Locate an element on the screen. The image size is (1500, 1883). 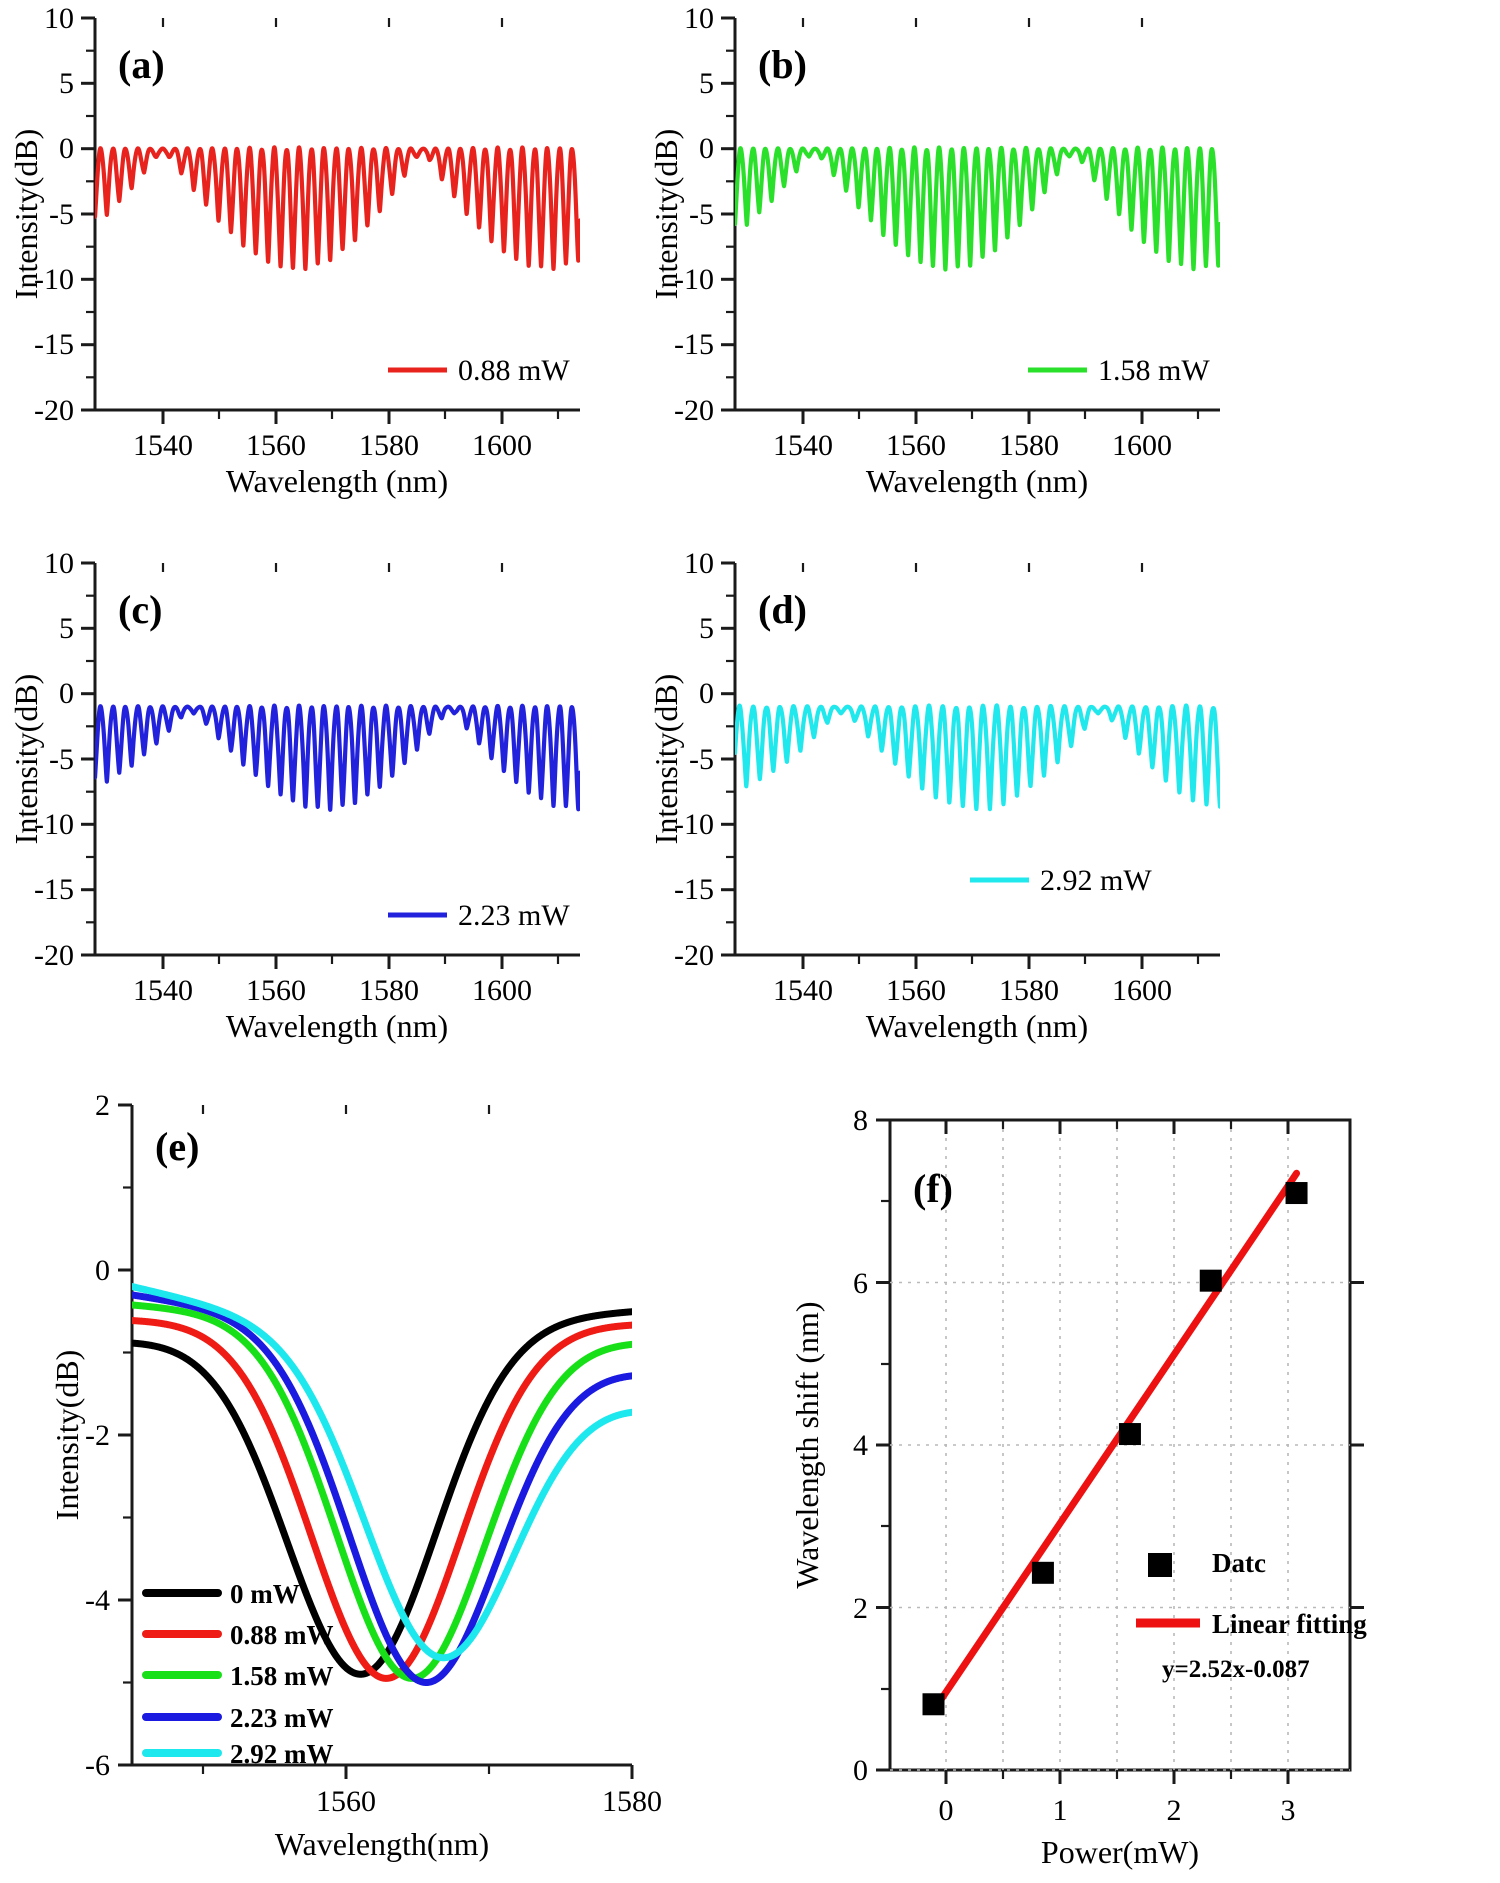
curve-0mW is located at coordinates (382, 1493).